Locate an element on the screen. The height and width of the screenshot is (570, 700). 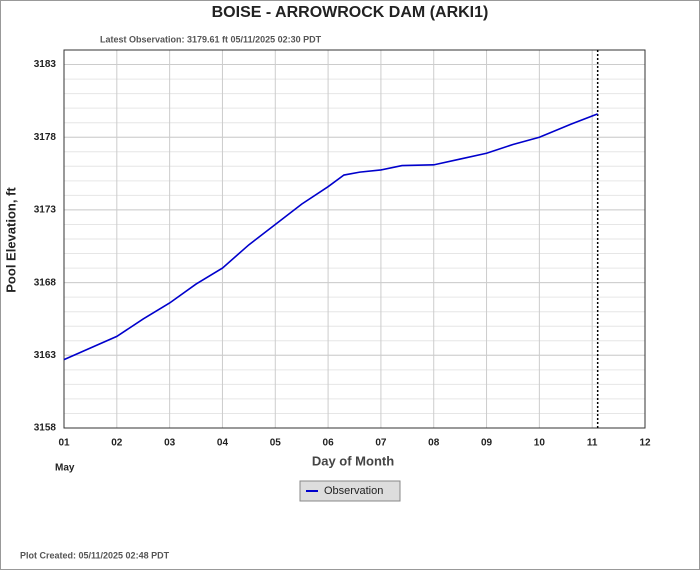
y-tick-label: 3158 is located at coordinates (45, 428).